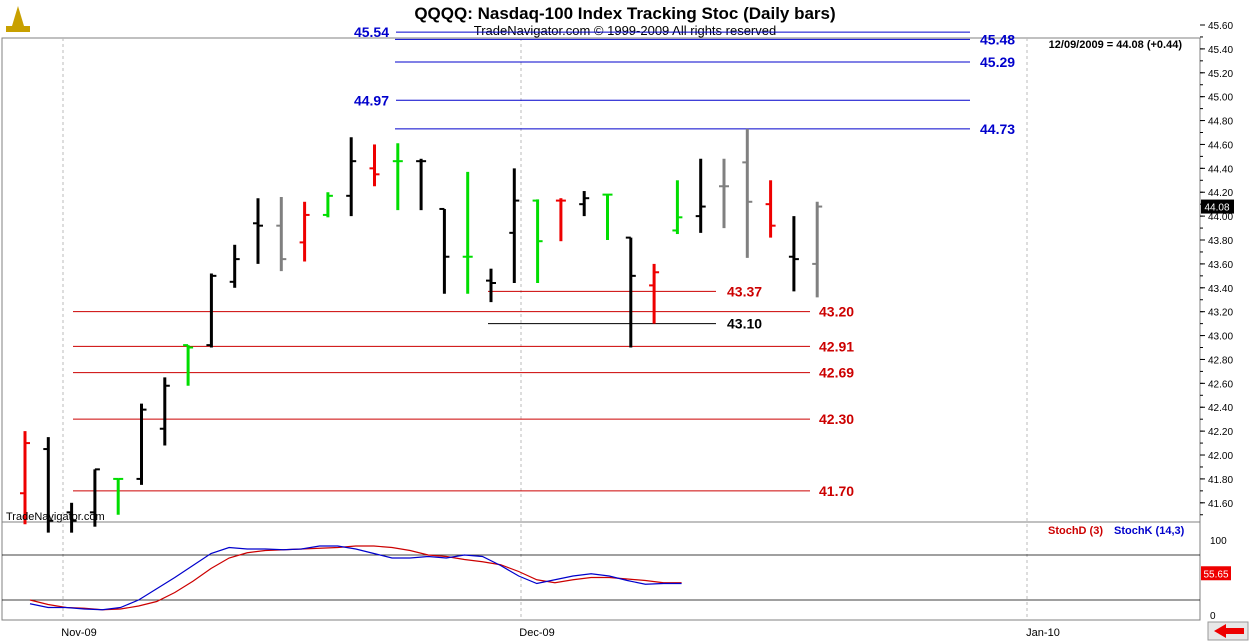 This screenshot has width=1250, height=643. What do you see at coordinates (1220, 289) in the screenshot?
I see `price-tick-label: 43.40` at bounding box center [1220, 289].